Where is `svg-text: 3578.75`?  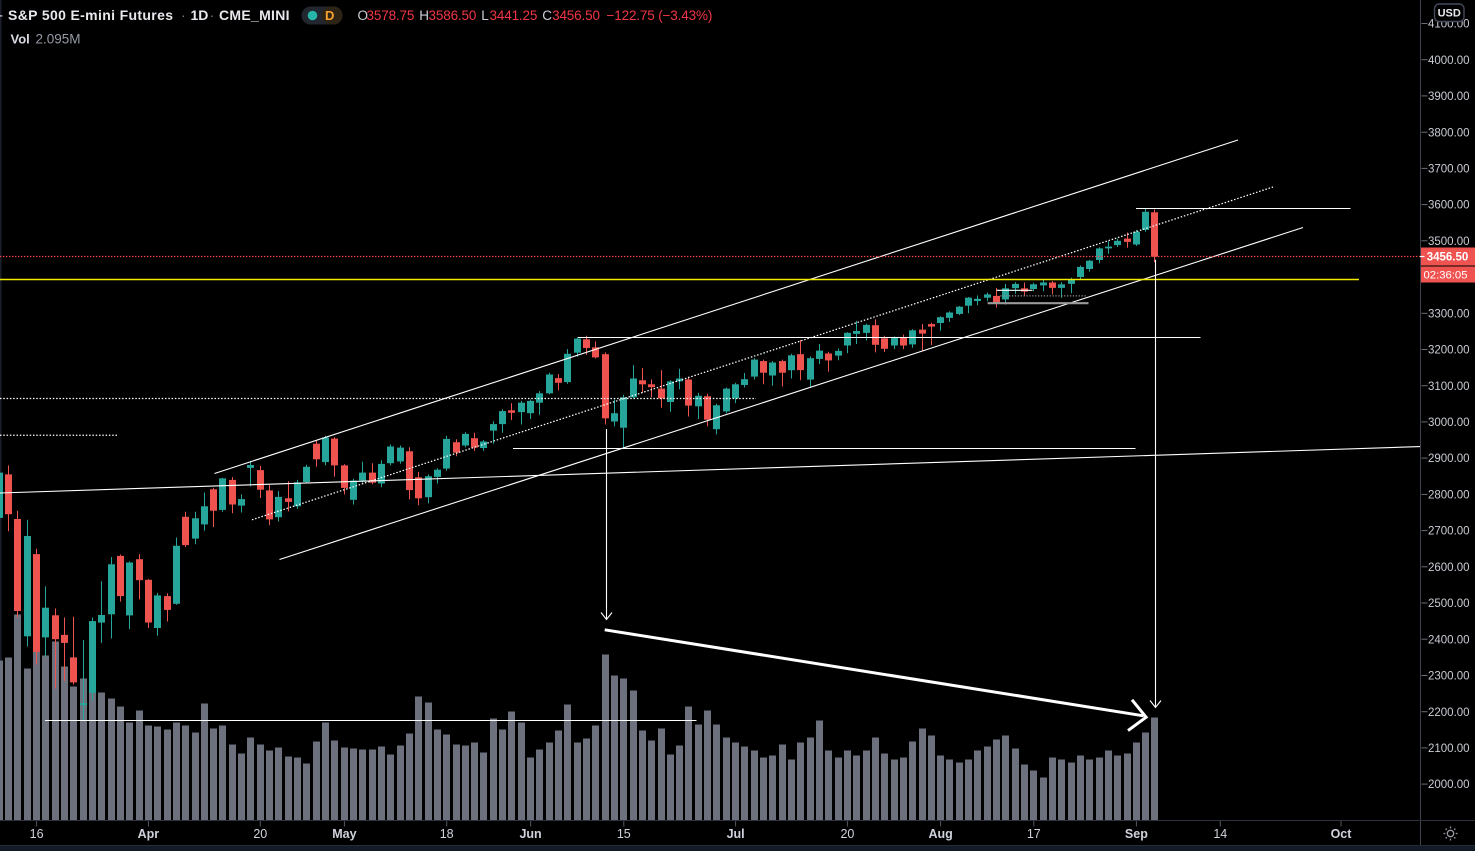 svg-text: 3578.75 is located at coordinates (391, 15).